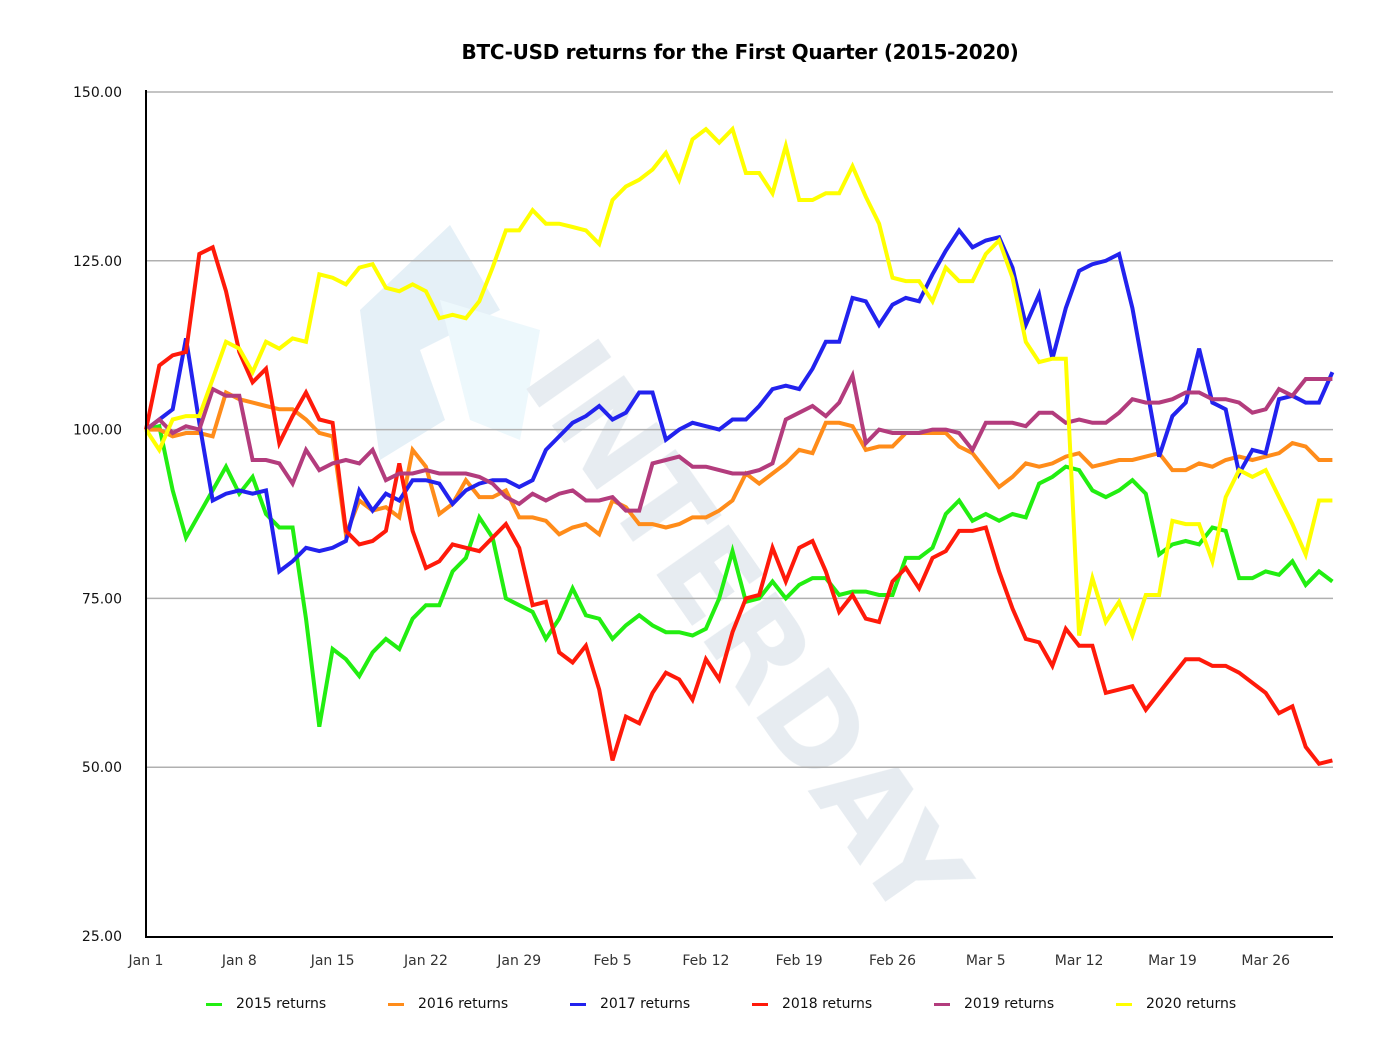 The height and width of the screenshot is (1054, 1400). Describe the element at coordinates (102, 937) in the screenshot. I see `y-tick-label: 25.00` at that location.